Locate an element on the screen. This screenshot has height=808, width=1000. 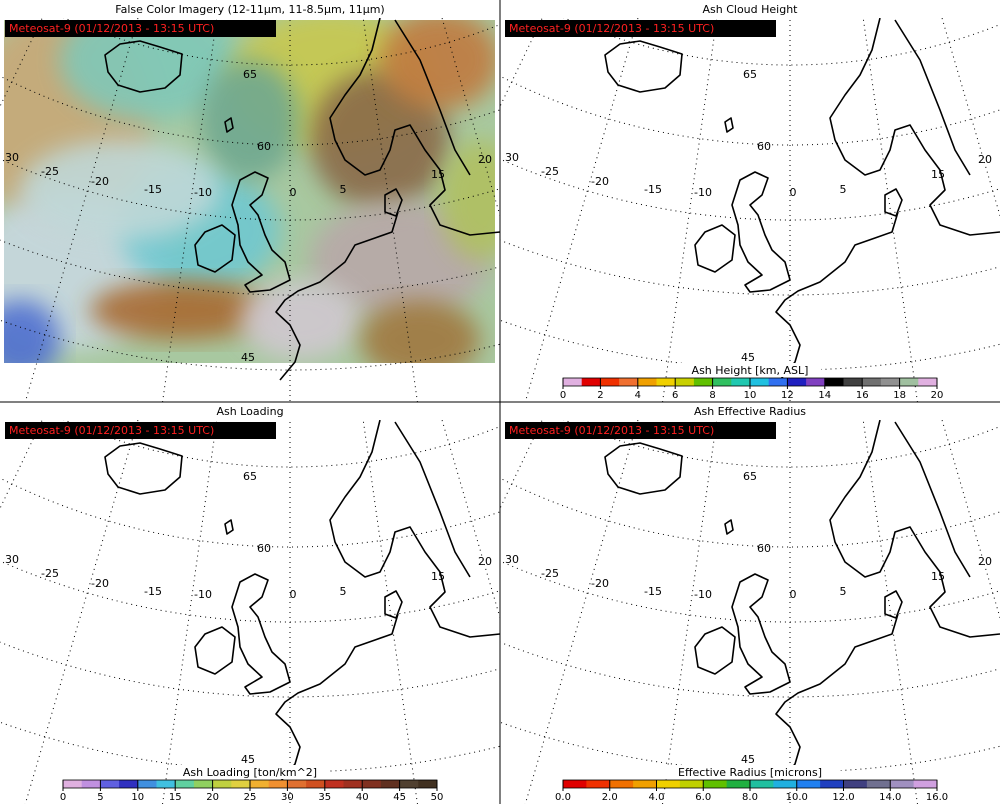
colorbar-tick-label: 16.0 is located at coordinates (937, 797).